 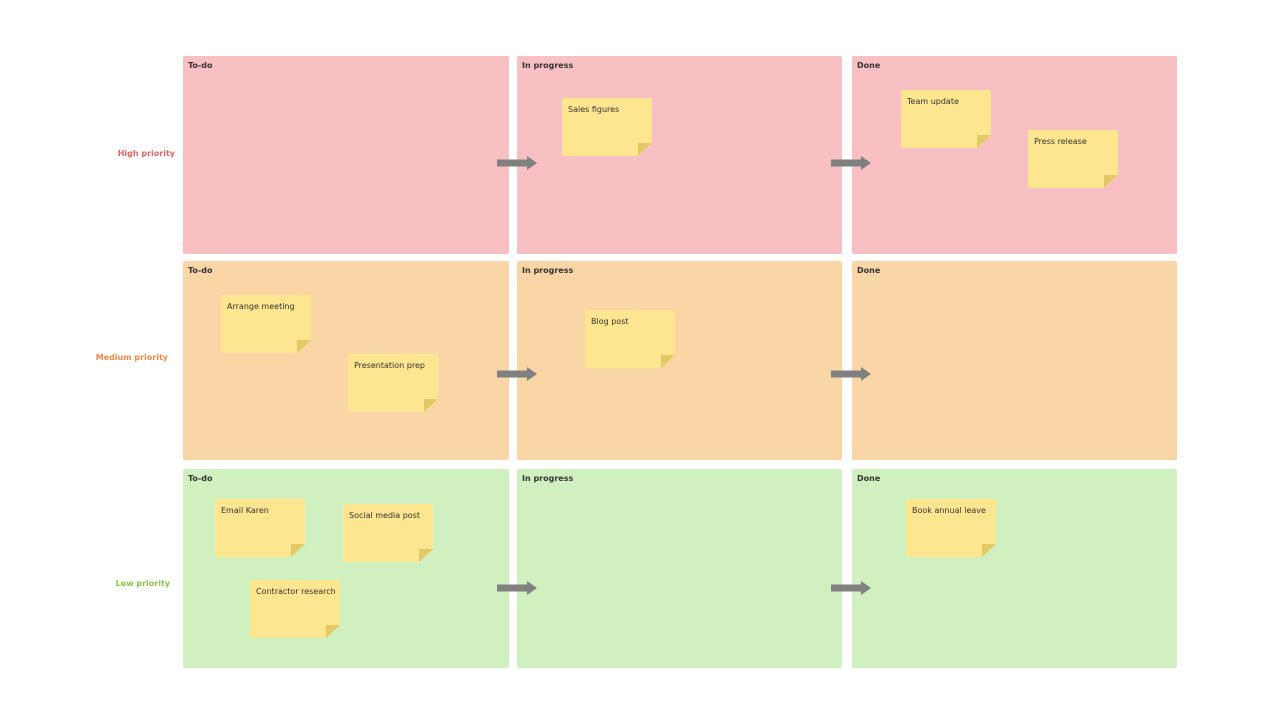 What do you see at coordinates (610, 321) in the screenshot?
I see `note-text: Blog post` at bounding box center [610, 321].